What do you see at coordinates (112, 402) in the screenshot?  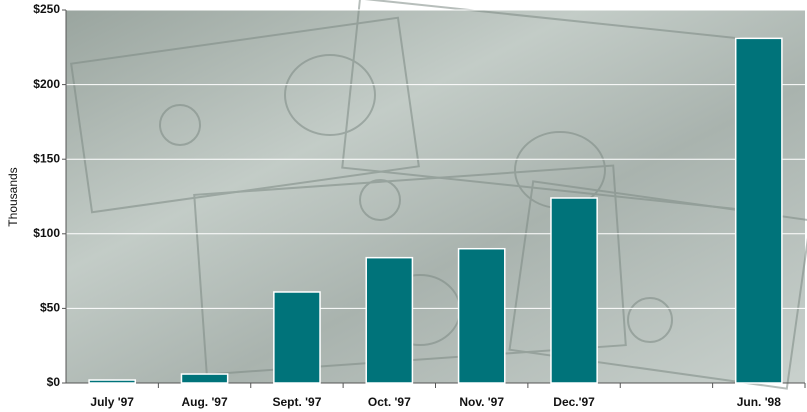 I see `x-tick-label: July '97` at bounding box center [112, 402].